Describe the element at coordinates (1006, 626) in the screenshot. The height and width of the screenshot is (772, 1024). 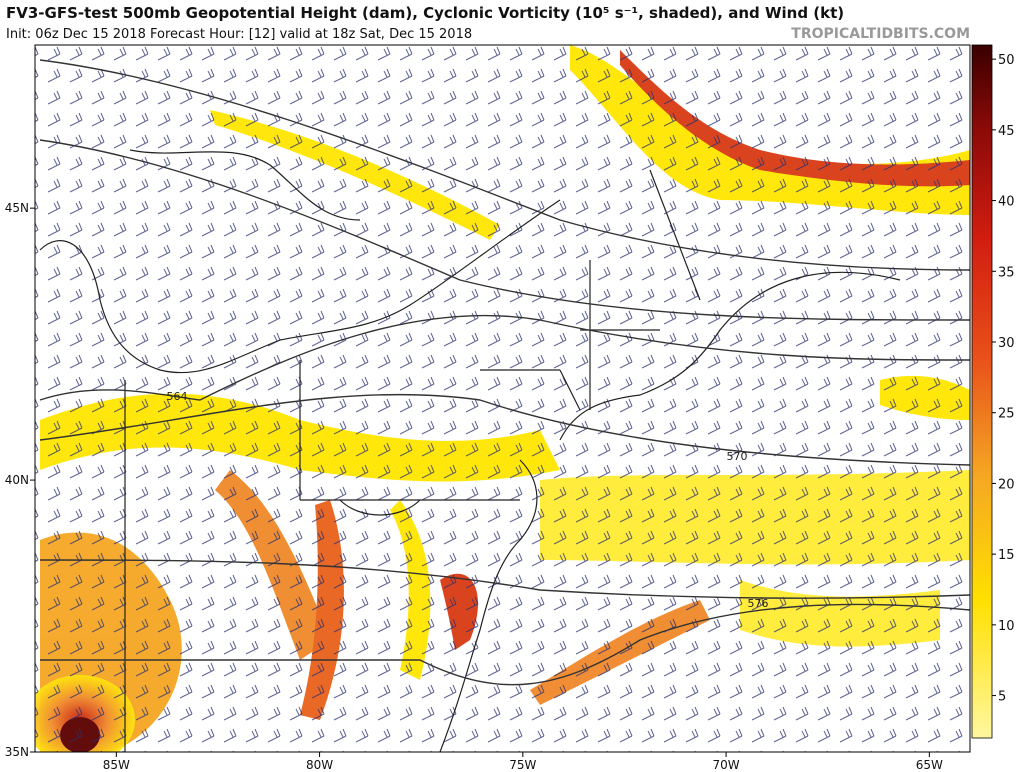
I see `colorbar-tick-label: 10` at that location.